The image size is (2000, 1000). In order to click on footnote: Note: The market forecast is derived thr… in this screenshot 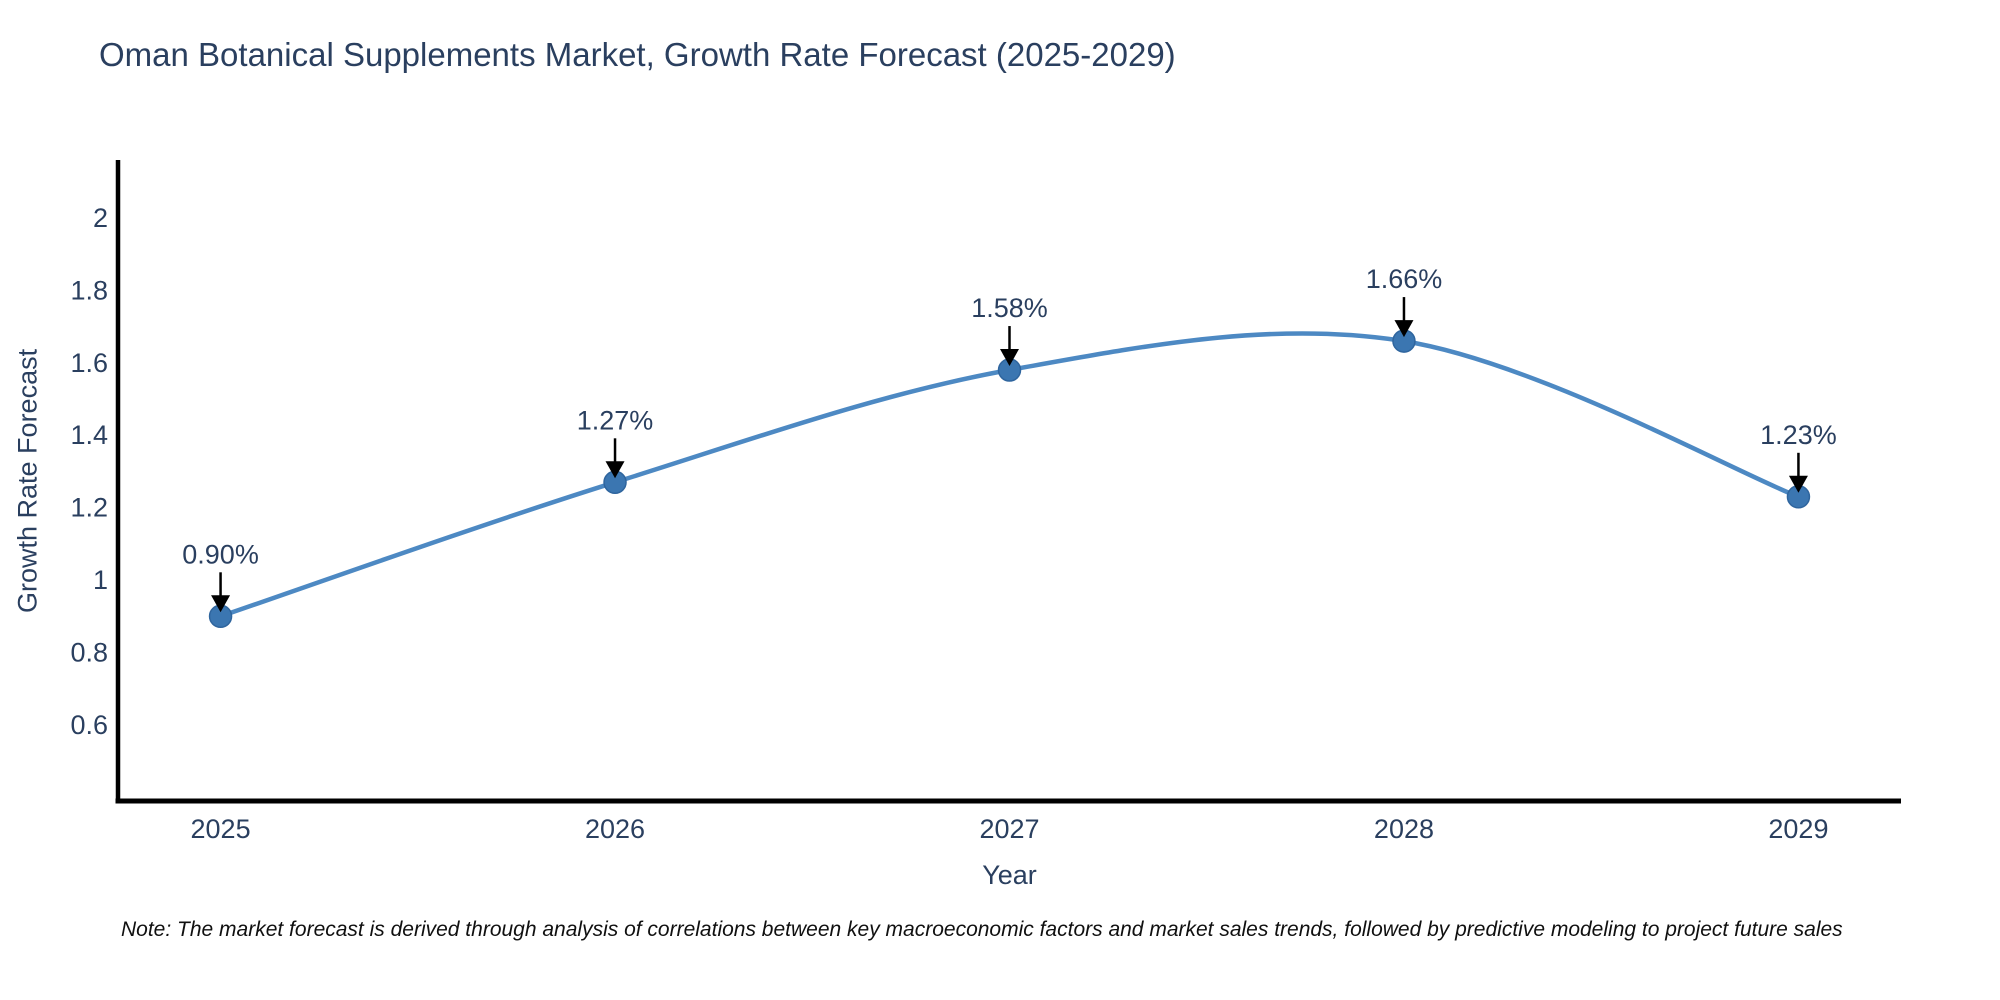, I will do `click(982, 929)`.